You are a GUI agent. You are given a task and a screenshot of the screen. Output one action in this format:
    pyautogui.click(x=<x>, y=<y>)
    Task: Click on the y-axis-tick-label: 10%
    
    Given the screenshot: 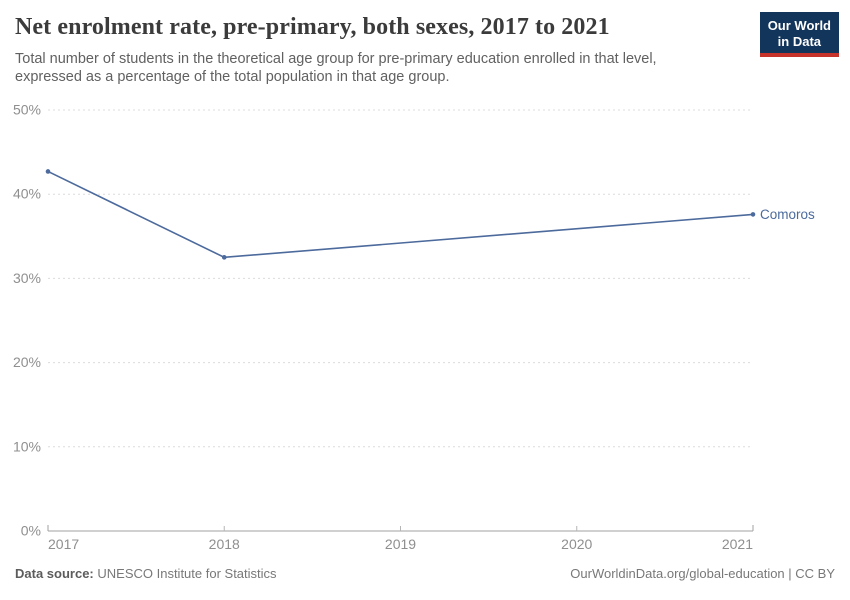 What is the action you would take?
    pyautogui.click(x=27, y=446)
    